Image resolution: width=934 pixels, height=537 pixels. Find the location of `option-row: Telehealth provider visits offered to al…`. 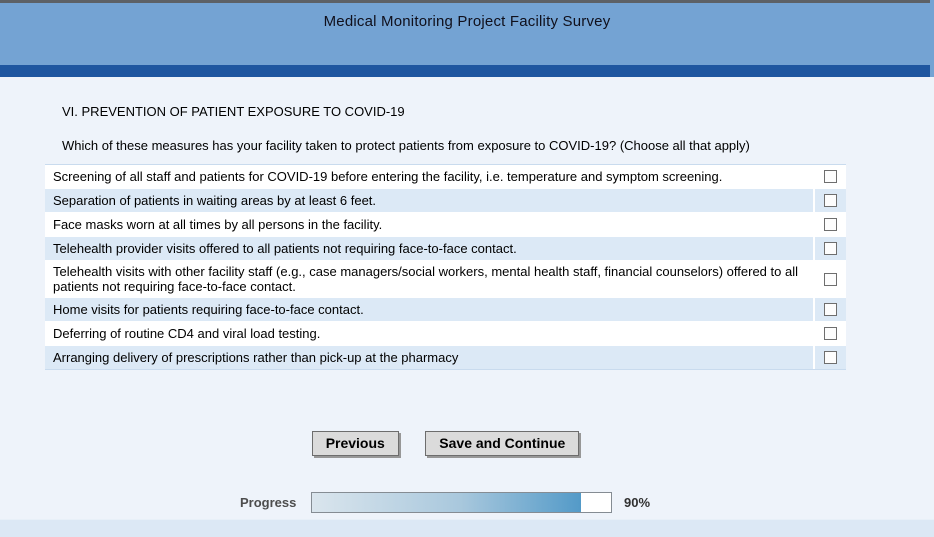

option-row: Telehealth provider visits offered to al… is located at coordinates (445, 249).